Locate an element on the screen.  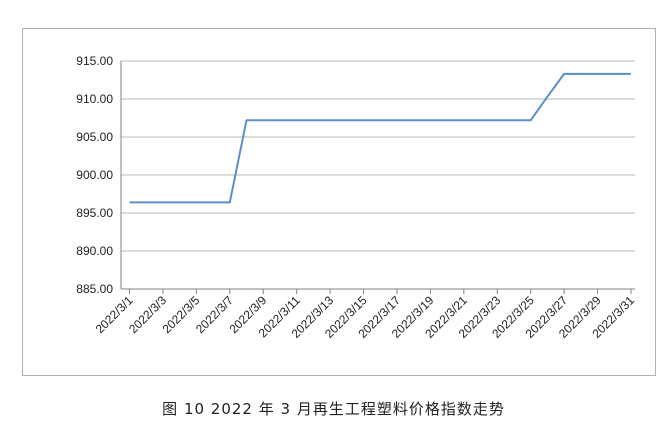
y-tick-label: 905.00 is located at coordinates (94, 137).